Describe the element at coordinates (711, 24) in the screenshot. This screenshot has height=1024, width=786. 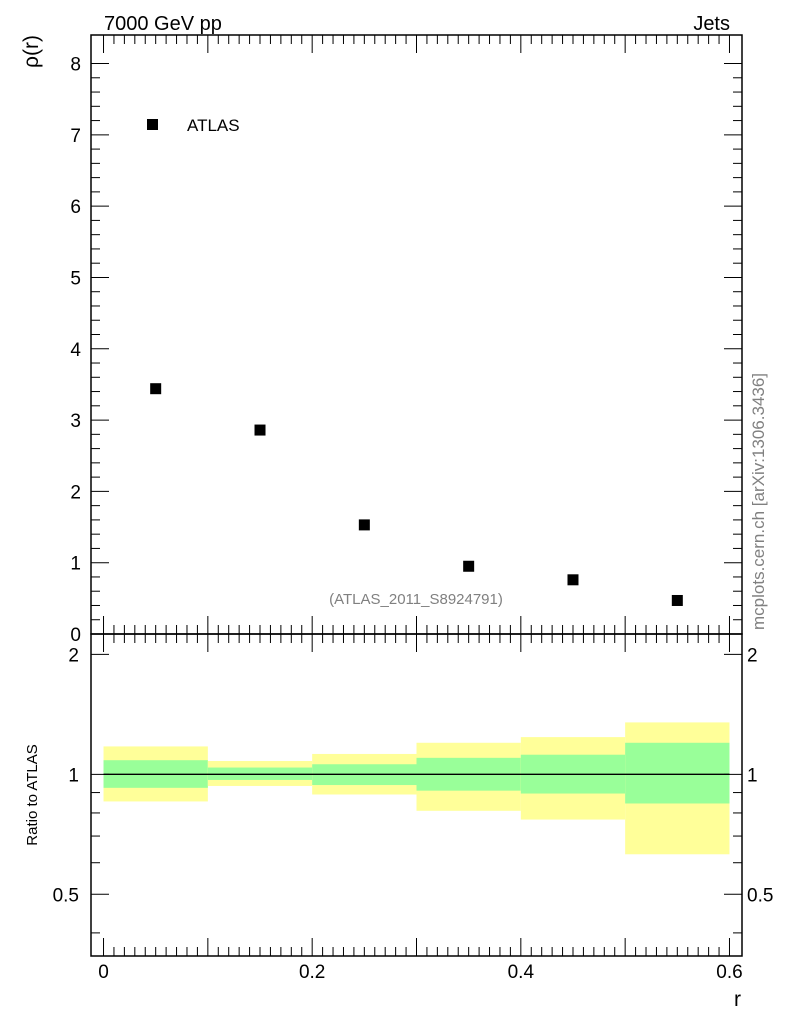
I see `process-title: Jets` at that location.